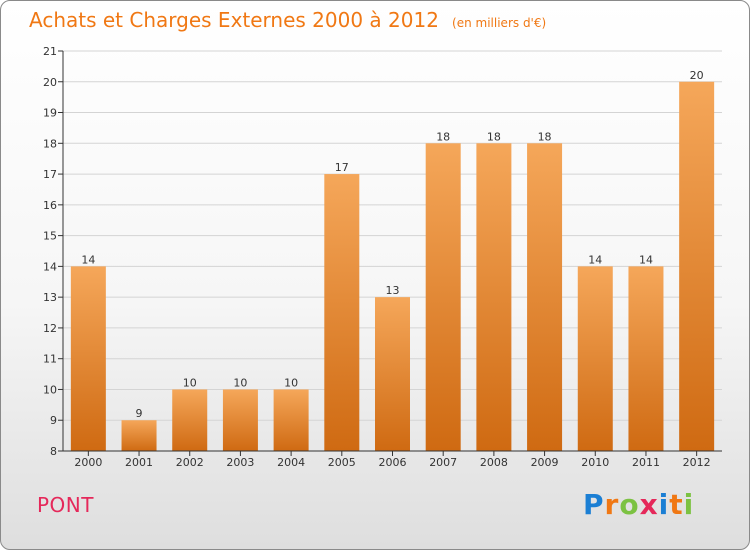  Describe the element at coordinates (612, 504) in the screenshot. I see `logo-letter: r` at that location.